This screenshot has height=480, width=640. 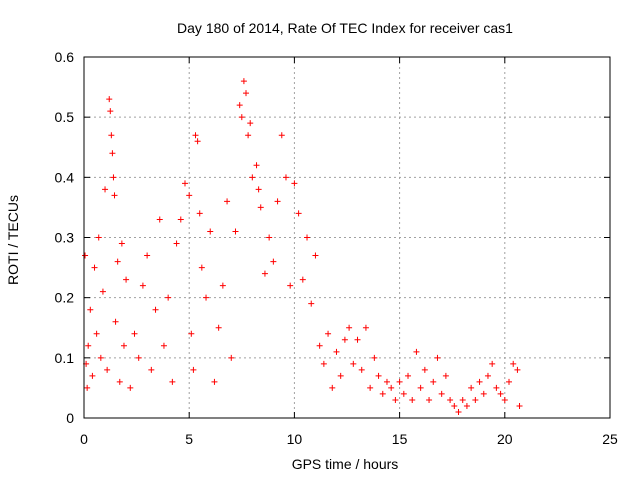 I want to click on y-tick-label: 0.1, so click(x=65, y=358).